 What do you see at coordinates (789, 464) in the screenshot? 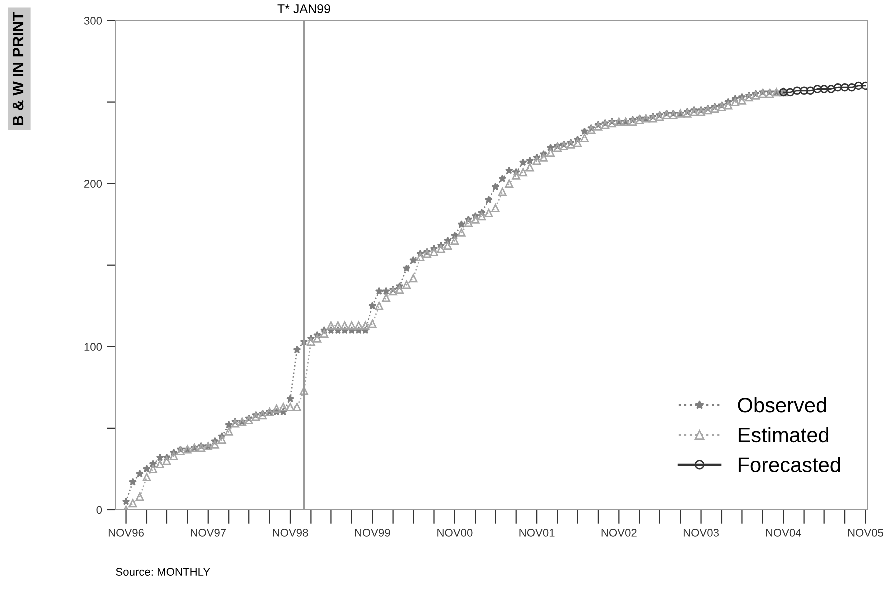
I see `legend-label: Forecasted` at bounding box center [789, 464].